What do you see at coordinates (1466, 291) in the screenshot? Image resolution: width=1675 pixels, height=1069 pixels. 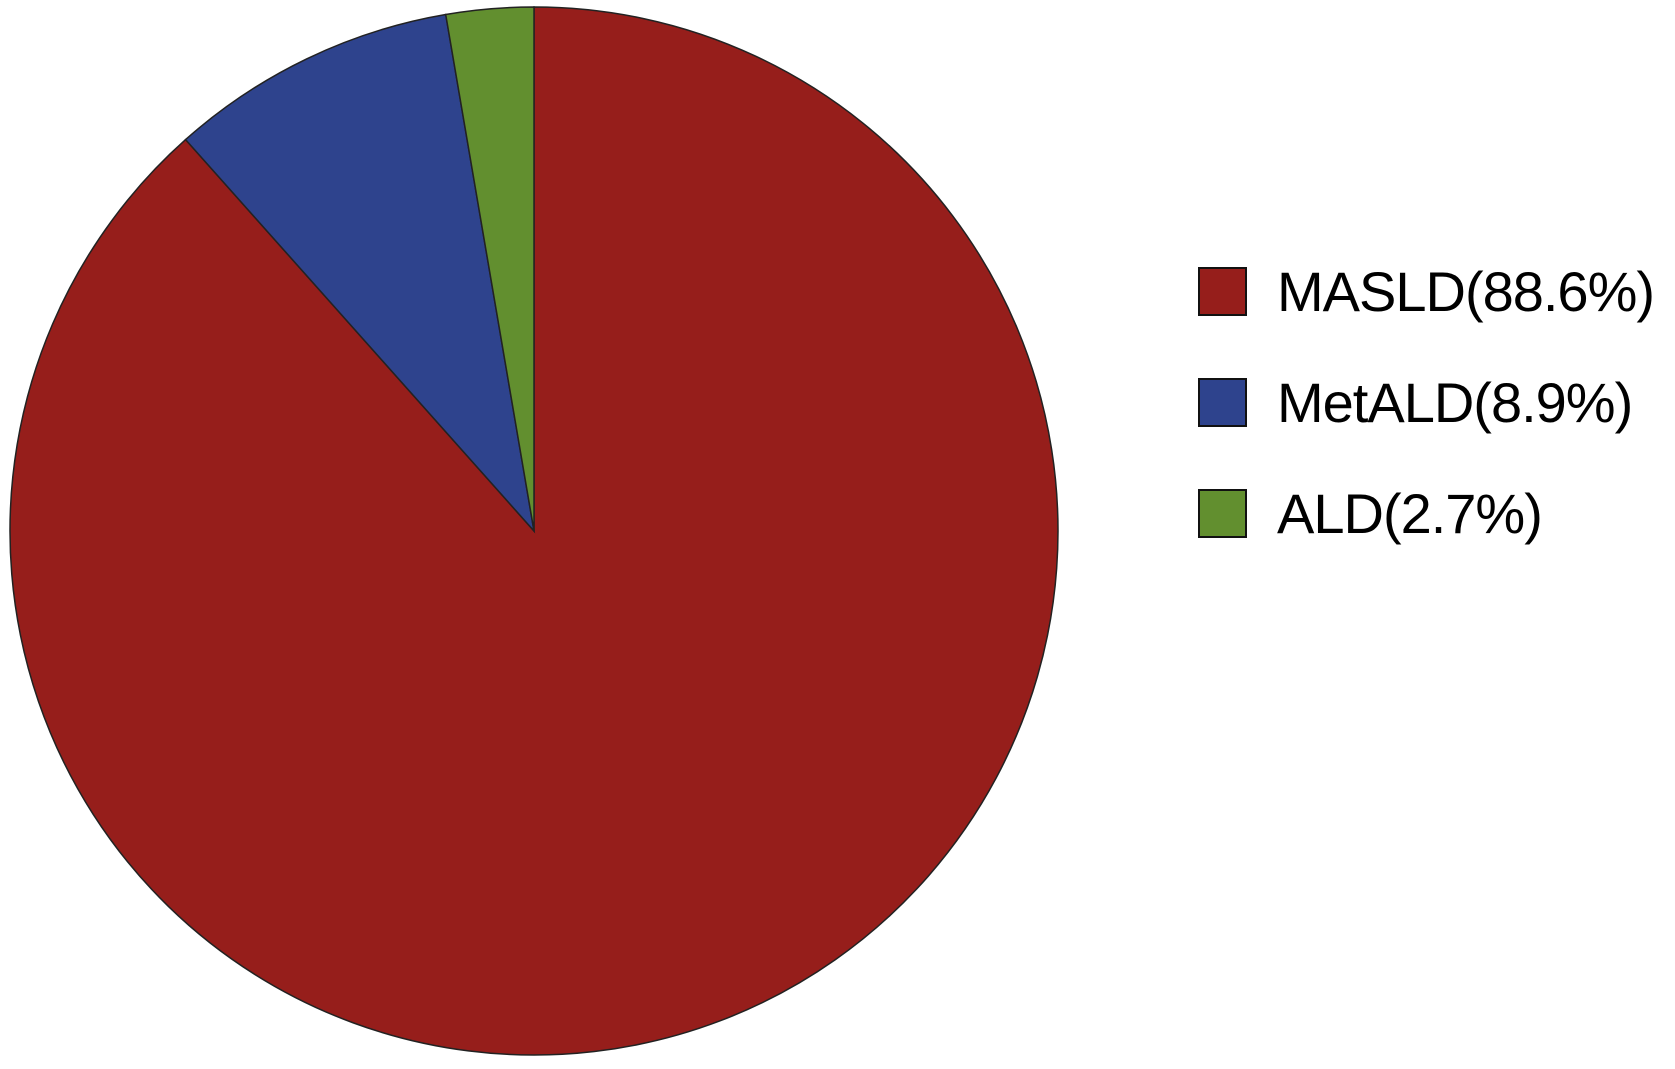 I see `legend-label-masld: MASLD(88.6%)` at bounding box center [1466, 291].